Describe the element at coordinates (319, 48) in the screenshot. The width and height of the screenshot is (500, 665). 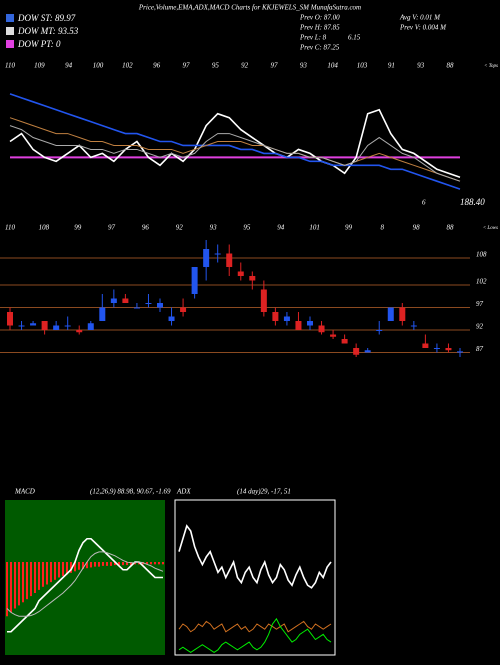
I see `info-text: Prev C: 87.25` at that location.